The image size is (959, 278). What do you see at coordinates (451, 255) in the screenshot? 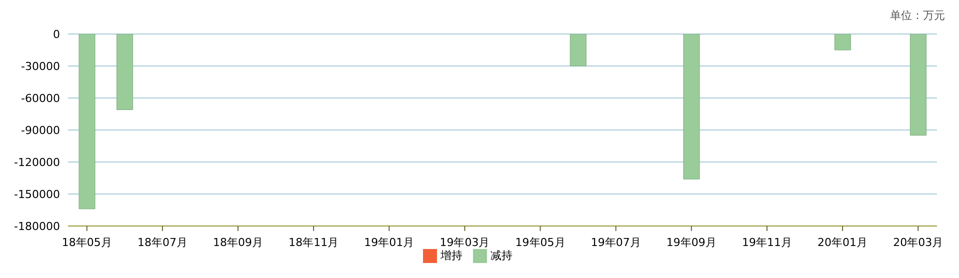
I see `legend-label: 增持` at bounding box center [451, 255].